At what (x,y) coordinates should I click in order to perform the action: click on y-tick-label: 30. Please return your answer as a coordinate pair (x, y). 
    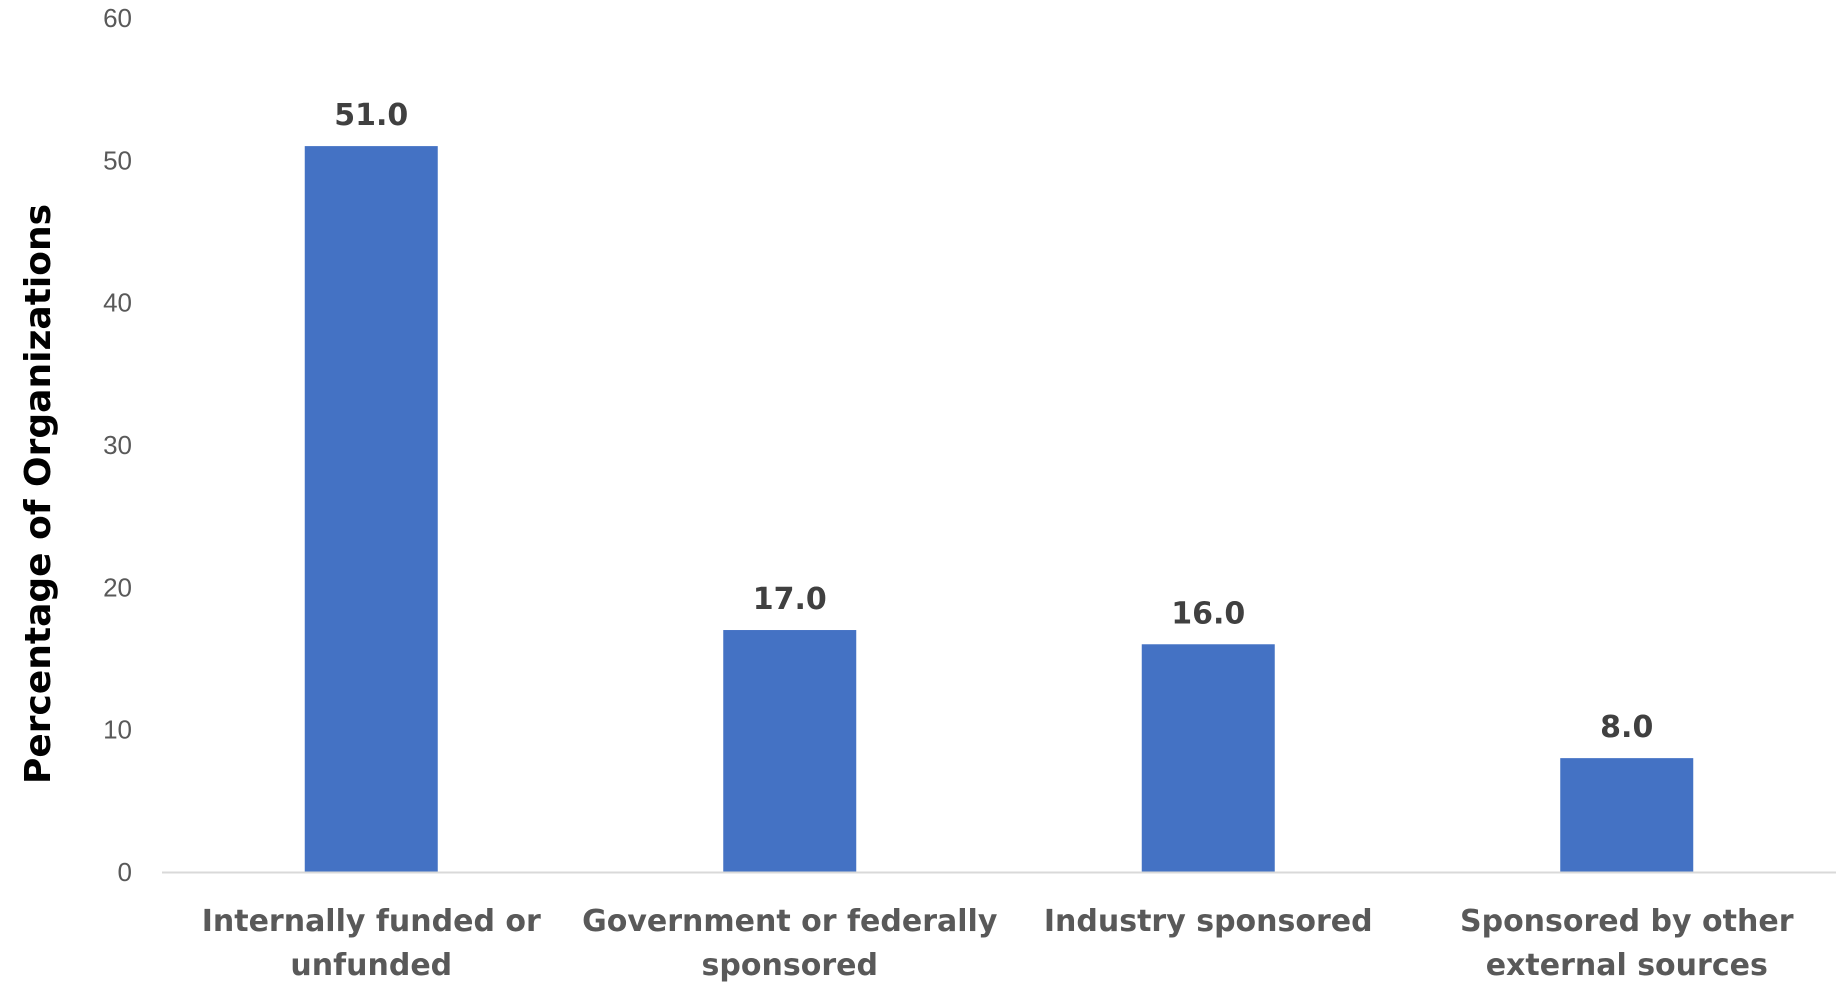
    Looking at the image, I should click on (117, 445).